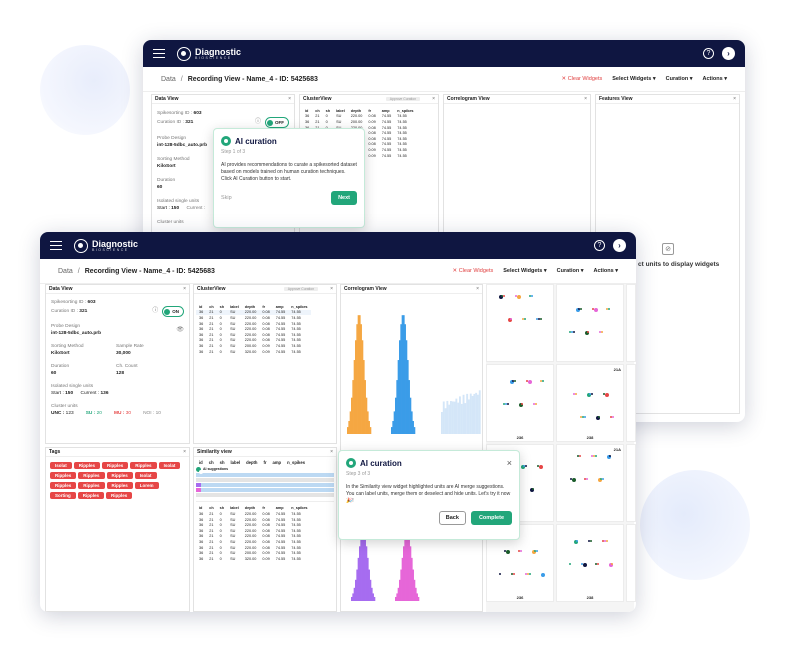 This screenshot has width=785, height=654. Describe the element at coordinates (403, 99) in the screenshot. I see `approve-curation-button: Approve Curation` at that location.